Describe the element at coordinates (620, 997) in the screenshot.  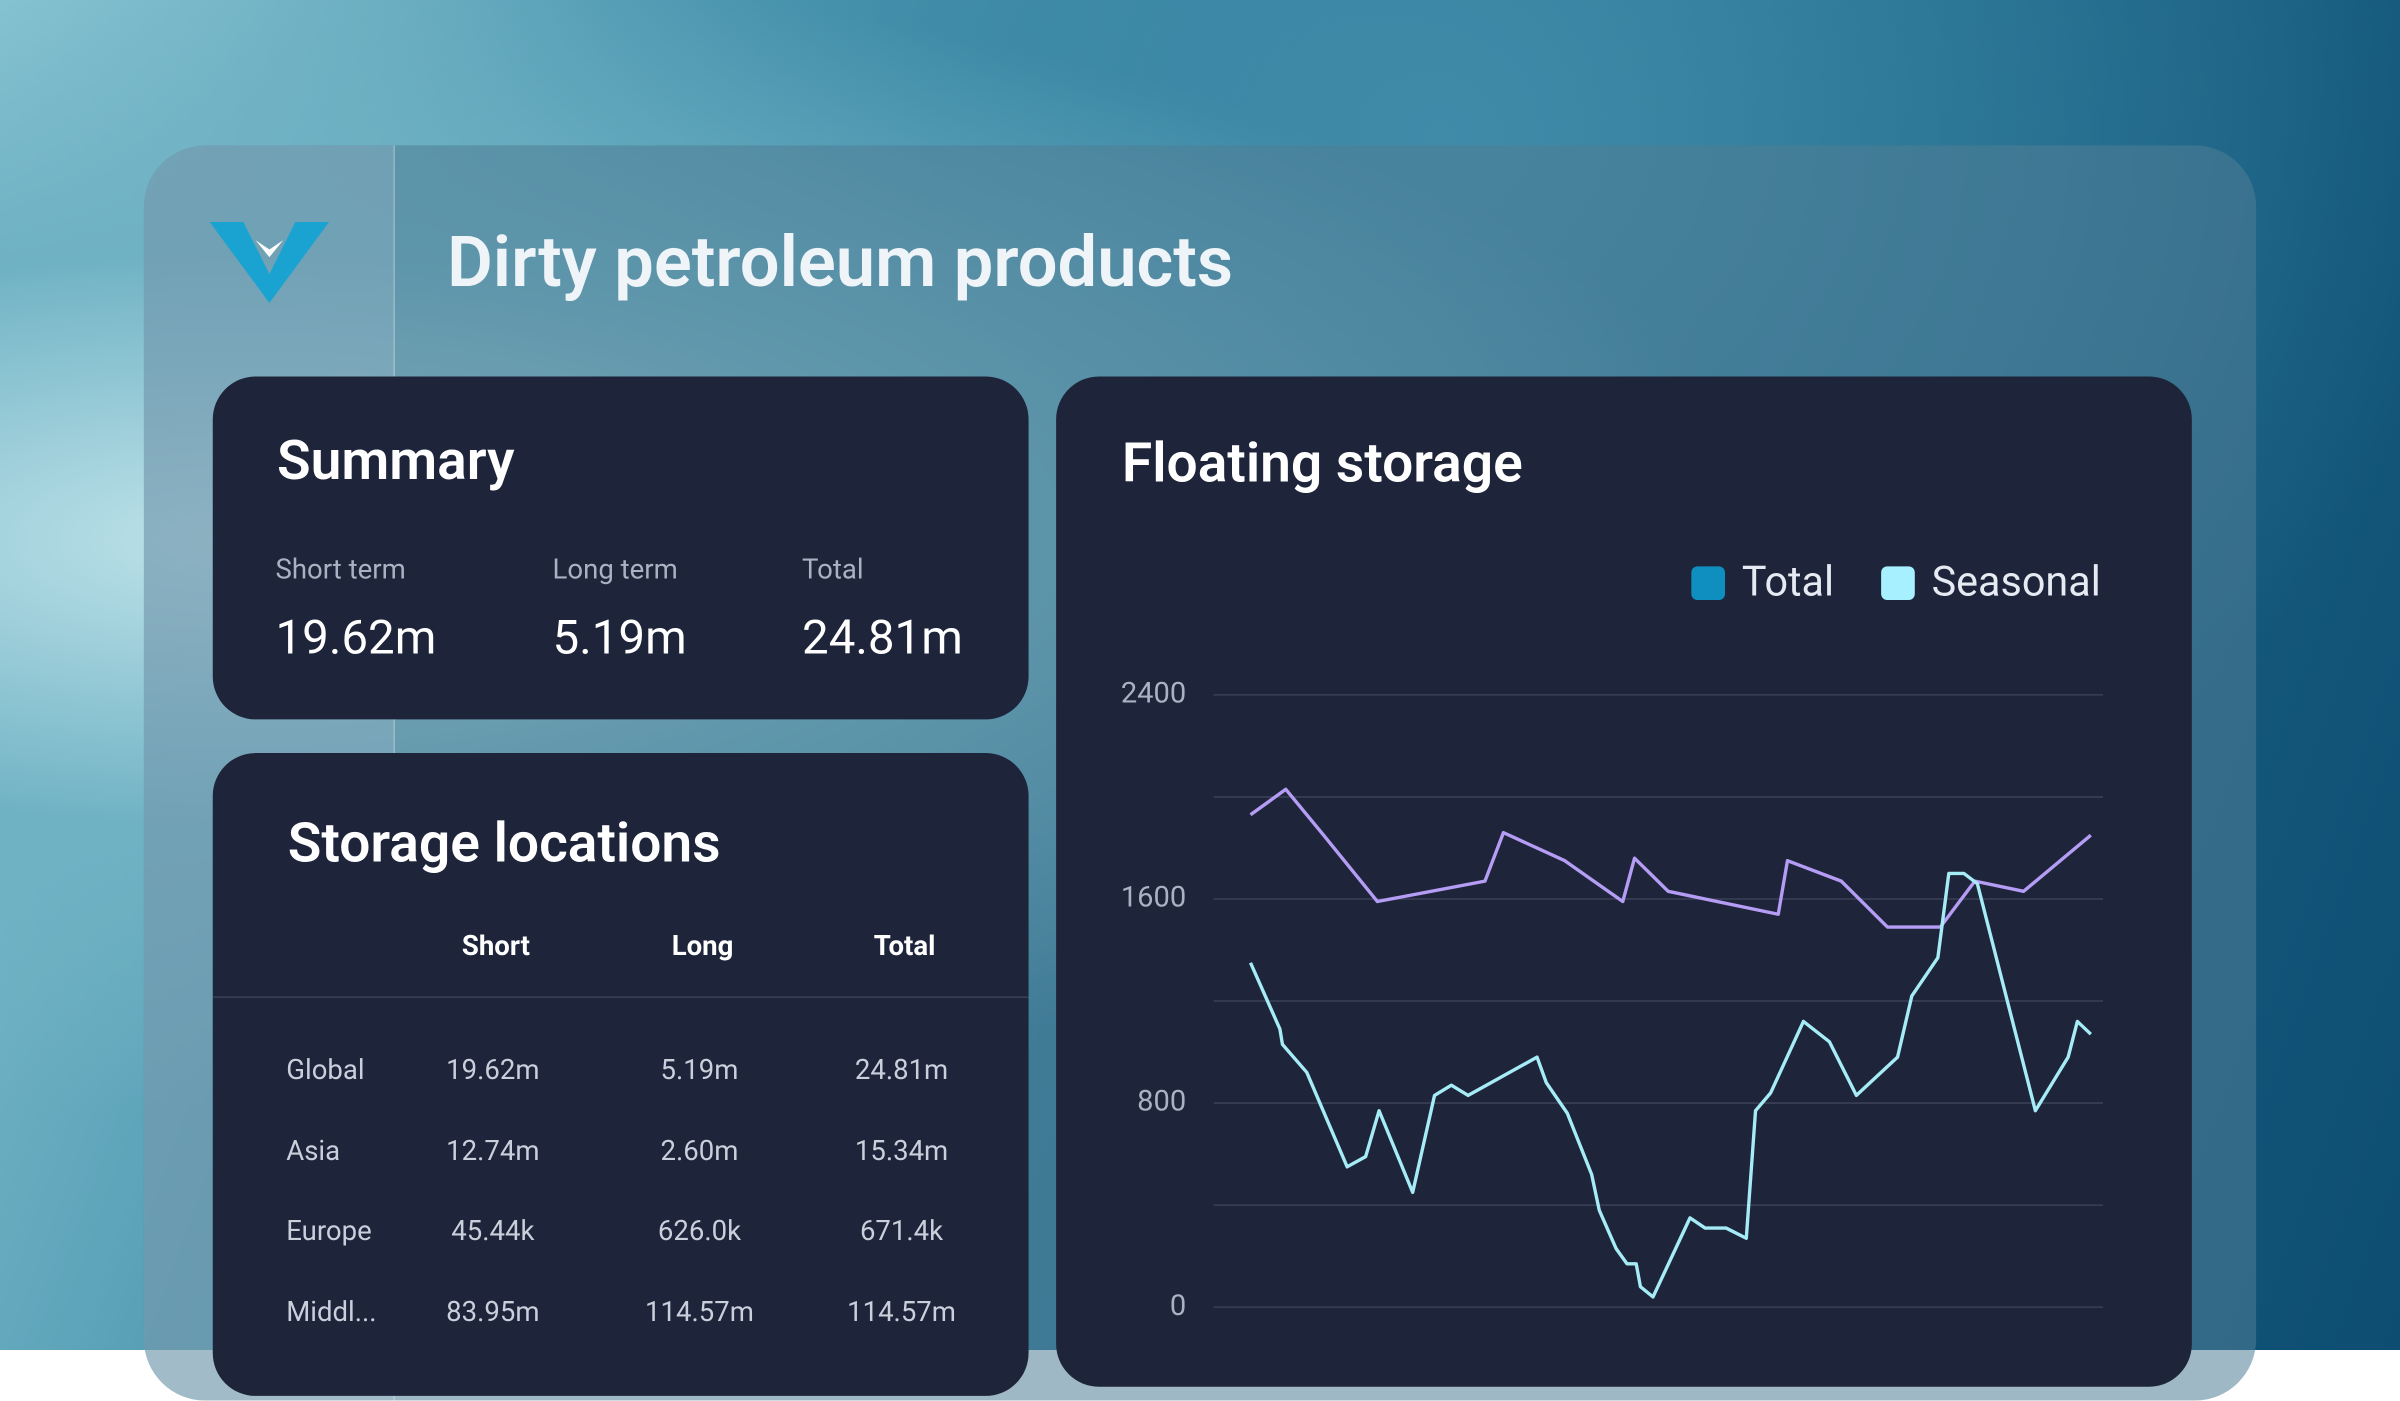
I see `divider` at that location.